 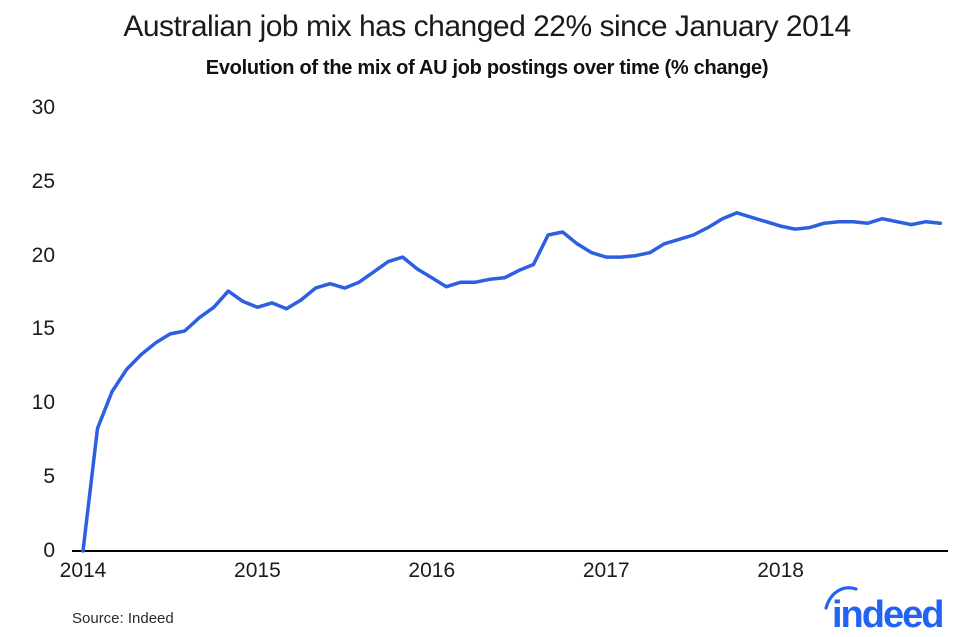 What do you see at coordinates (43, 107) in the screenshot?
I see `y-axis-tick-label: 30` at bounding box center [43, 107].